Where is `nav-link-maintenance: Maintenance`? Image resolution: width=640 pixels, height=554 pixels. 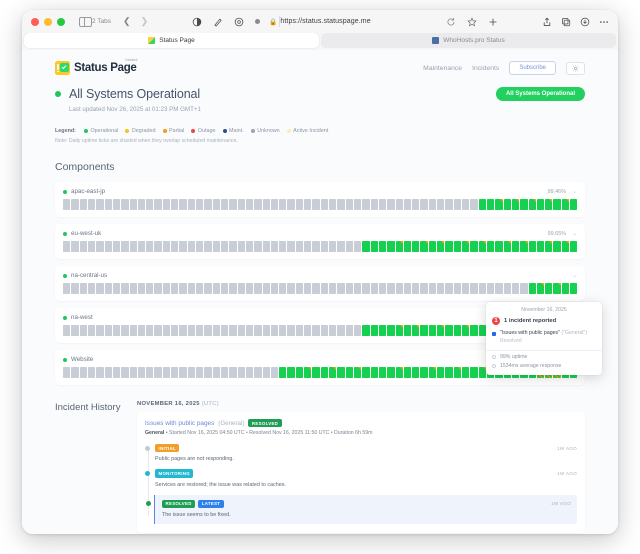 nav-link-maintenance: Maintenance is located at coordinates (443, 68).